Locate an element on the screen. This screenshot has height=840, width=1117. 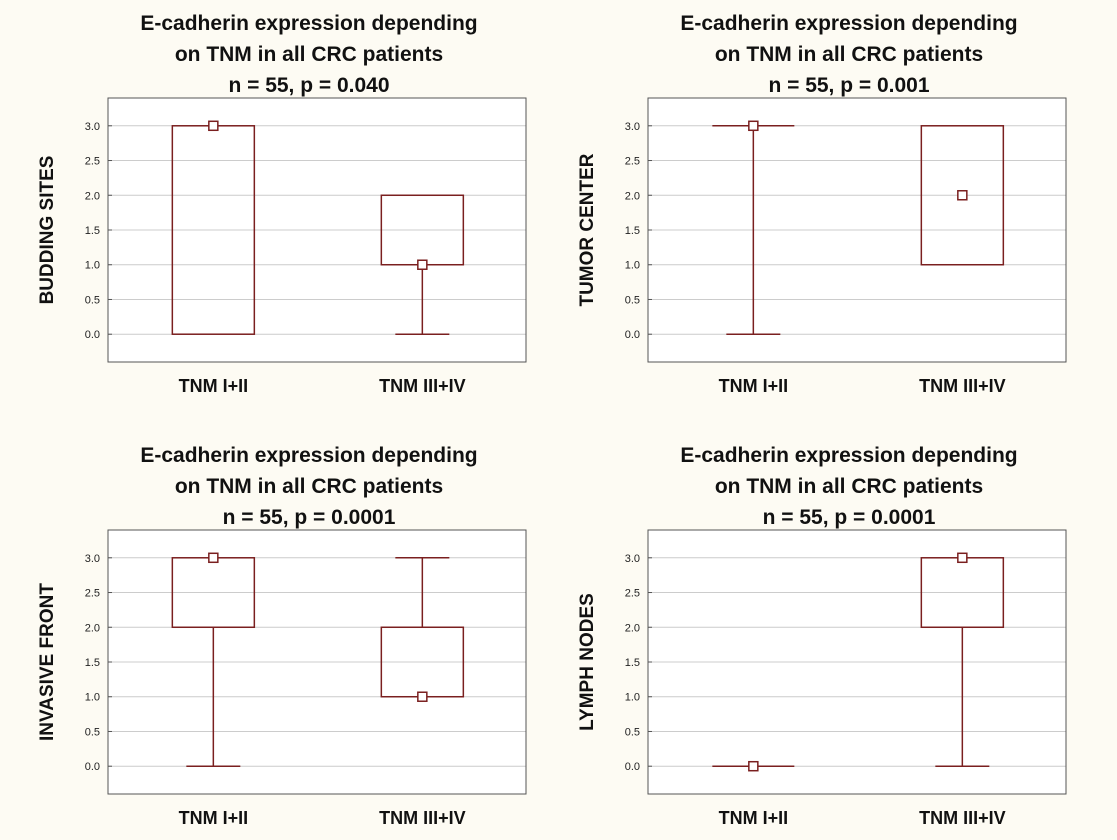
box-iqr is located at coordinates (962, 195).